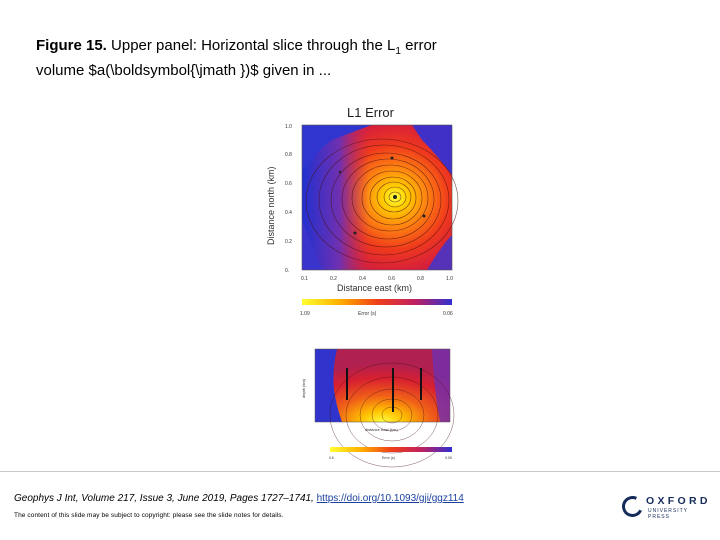 This screenshot has width=720, height=540. What do you see at coordinates (288, 242) in the screenshot?
I see `upper-y-tick: 0.2` at bounding box center [288, 242].